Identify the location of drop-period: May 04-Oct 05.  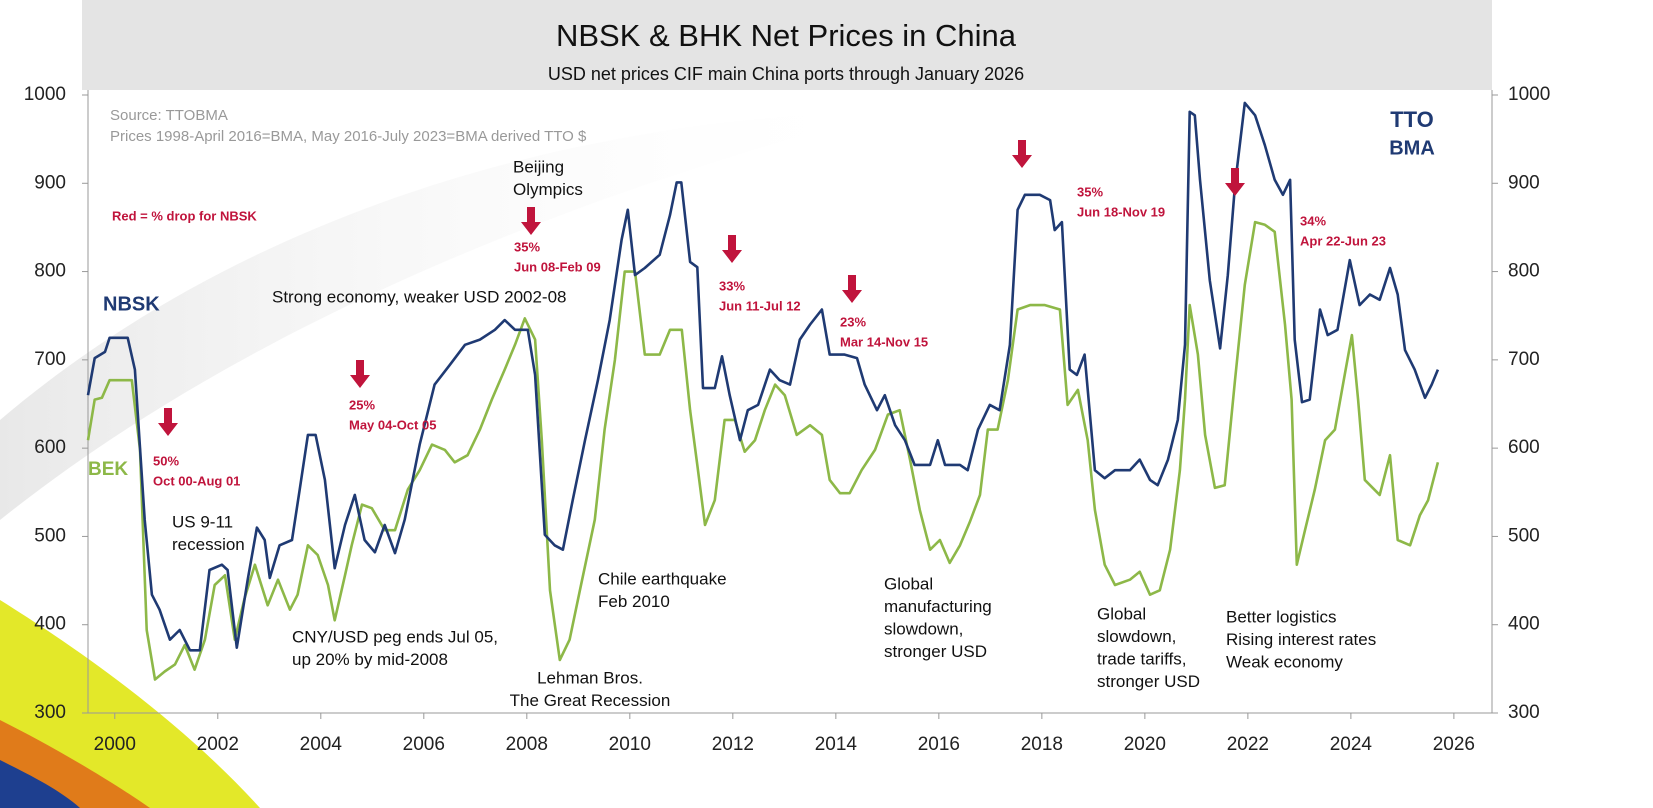
(392, 424).